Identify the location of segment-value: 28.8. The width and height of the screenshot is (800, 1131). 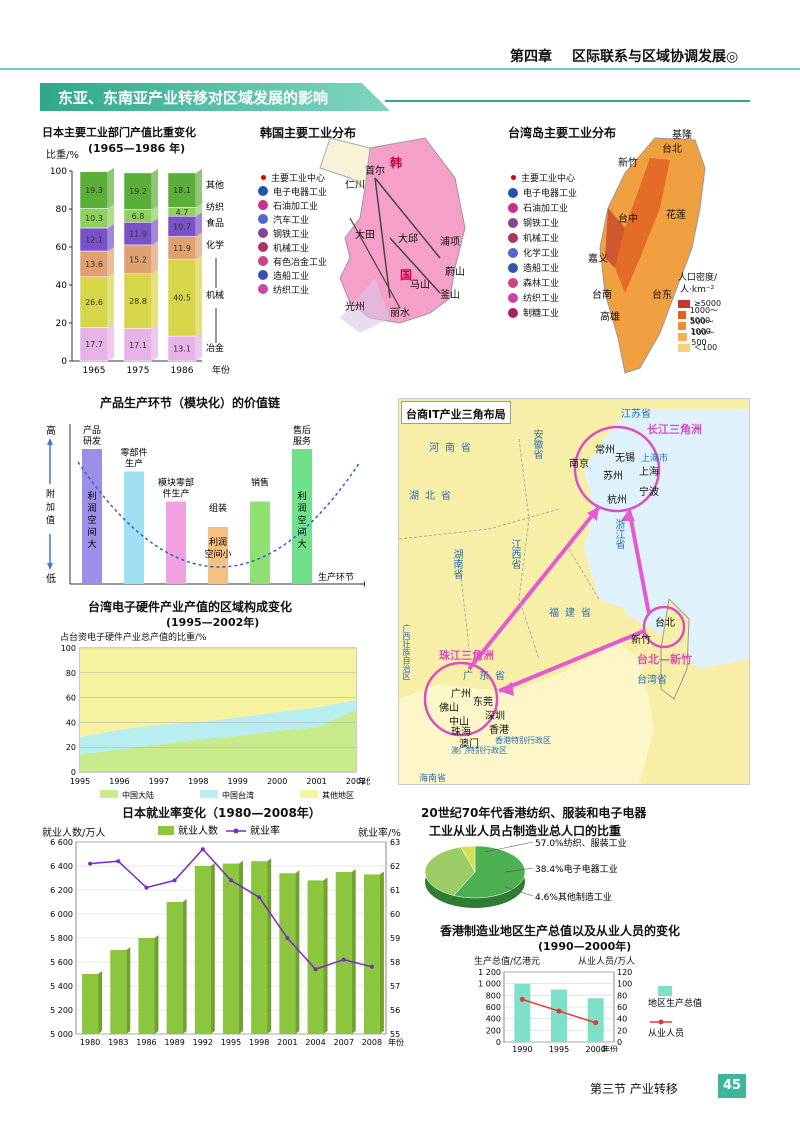
(138, 301).